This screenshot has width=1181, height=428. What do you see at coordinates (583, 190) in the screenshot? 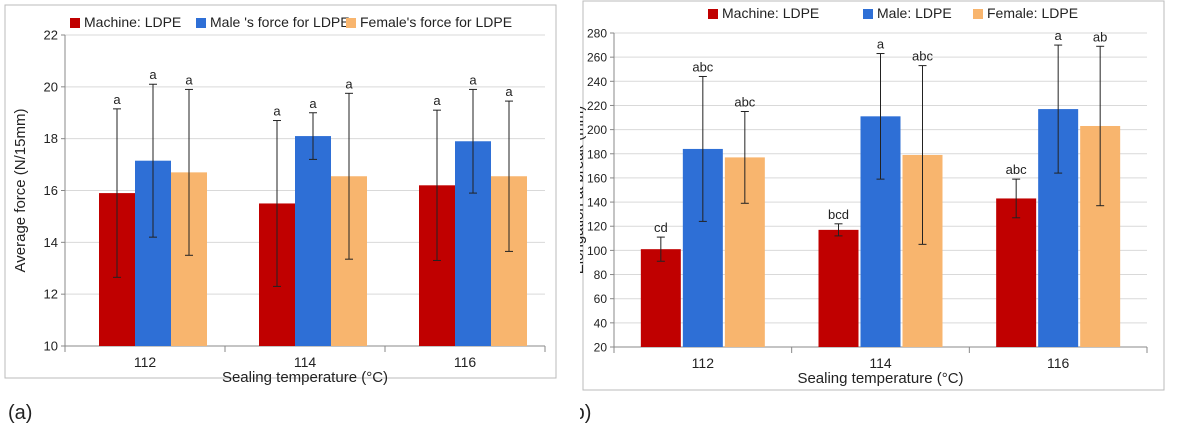
I see `y-axis-title: Elongation at break (mm)` at bounding box center [583, 190].